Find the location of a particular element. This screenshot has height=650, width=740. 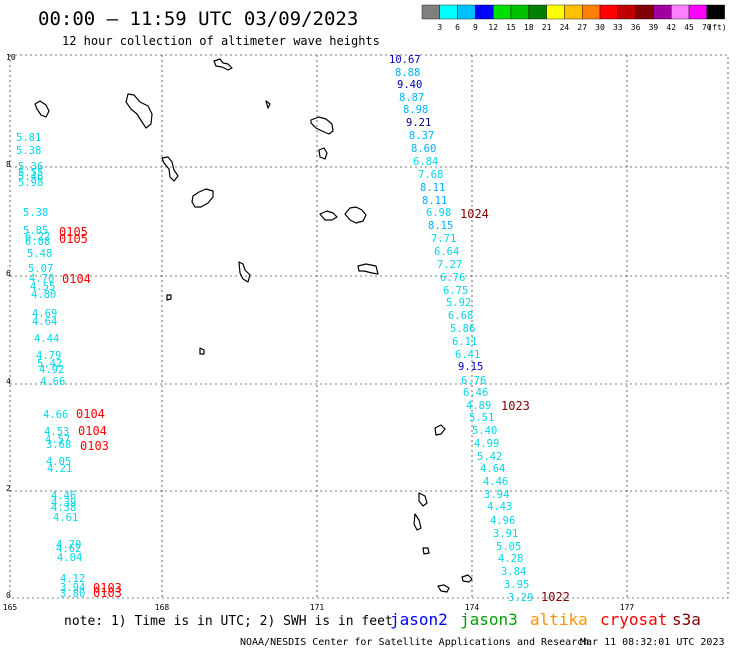

wave-height-label: 6.68 is located at coordinates (460, 316).